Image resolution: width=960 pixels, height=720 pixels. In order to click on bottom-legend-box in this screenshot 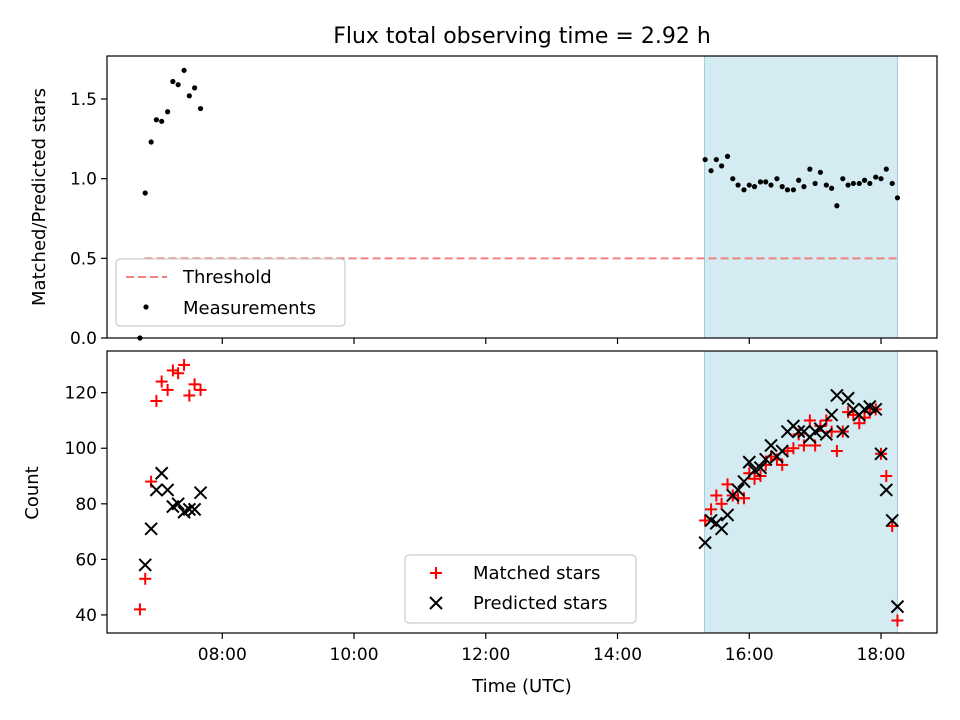, I will do `click(520, 589)`.